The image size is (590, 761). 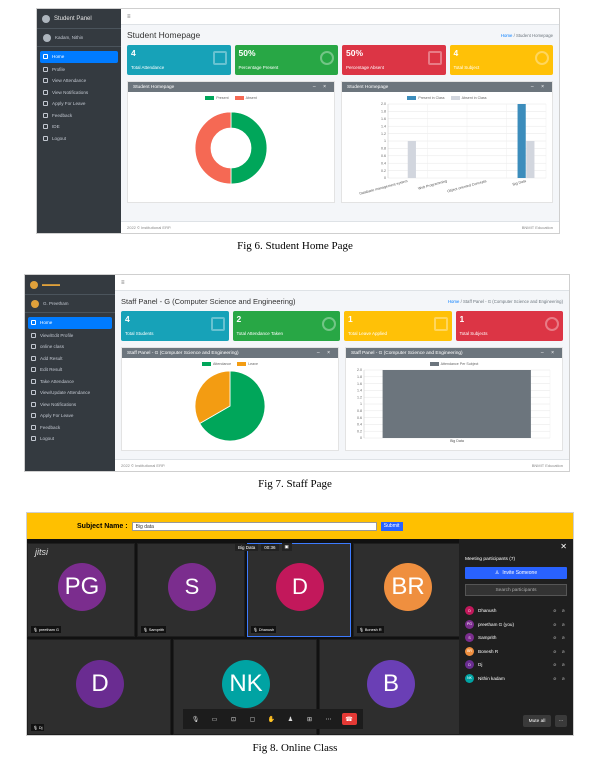 What do you see at coordinates (286, 60) in the screenshot?
I see `info-box: 50% Percentage Present` at bounding box center [286, 60].